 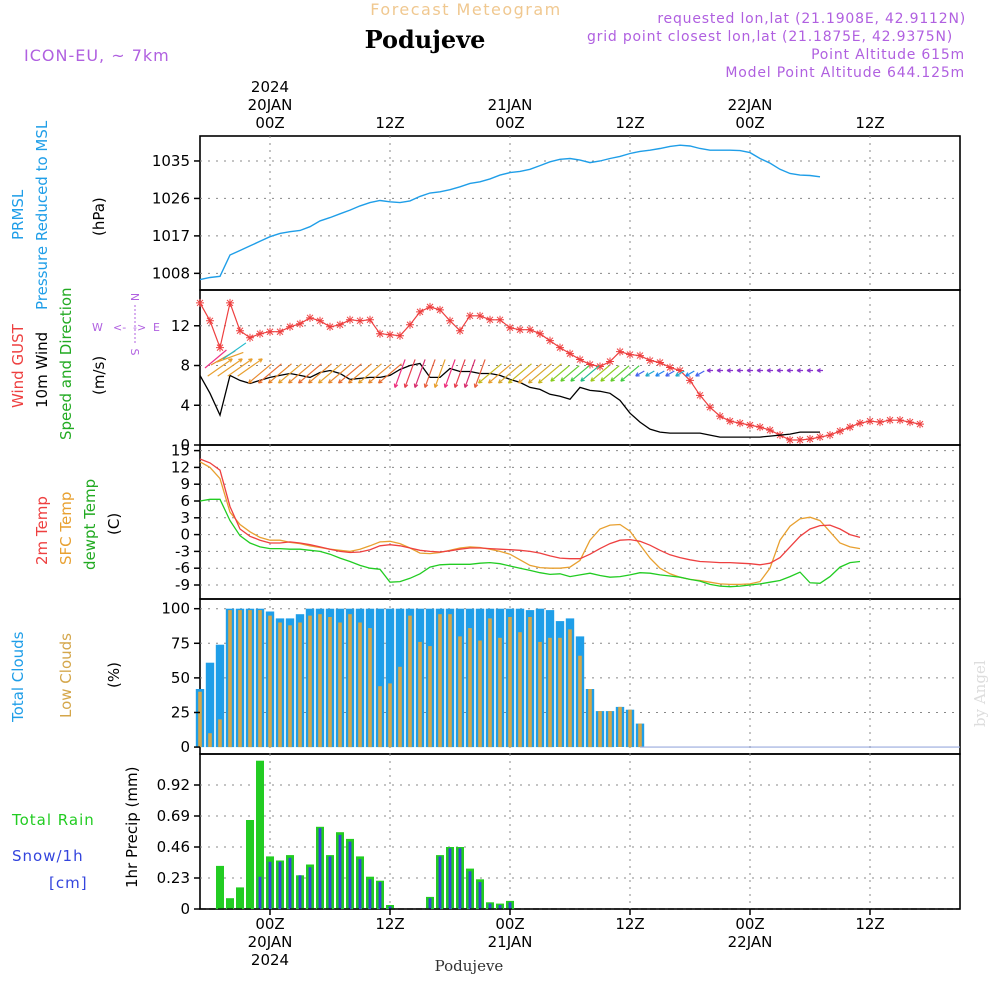 What do you see at coordinates (509, 123) in the screenshot?
I see `time-label-top: 00Z` at bounding box center [509, 123].